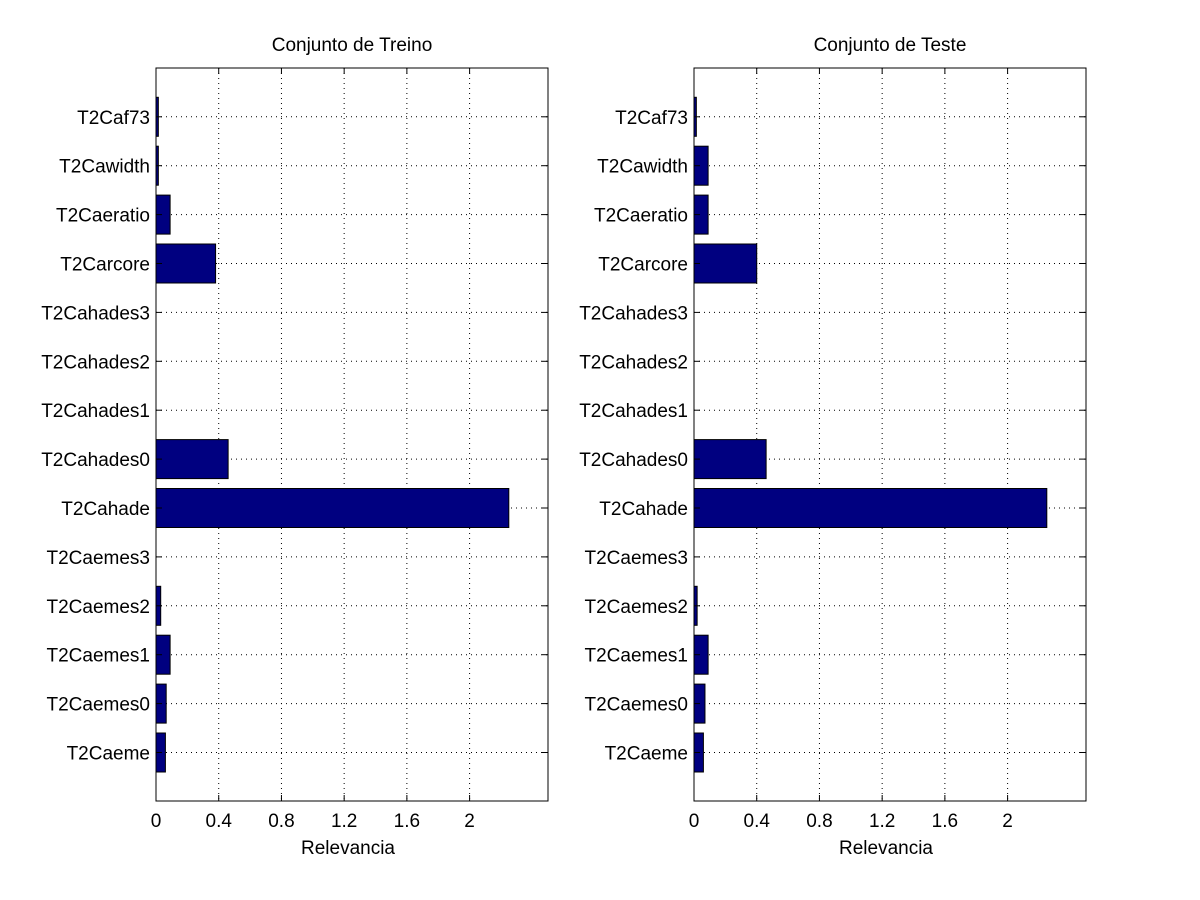  Describe the element at coordinates (352, 45) in the screenshot. I see `chart-title: Conjunto de Treino` at that location.